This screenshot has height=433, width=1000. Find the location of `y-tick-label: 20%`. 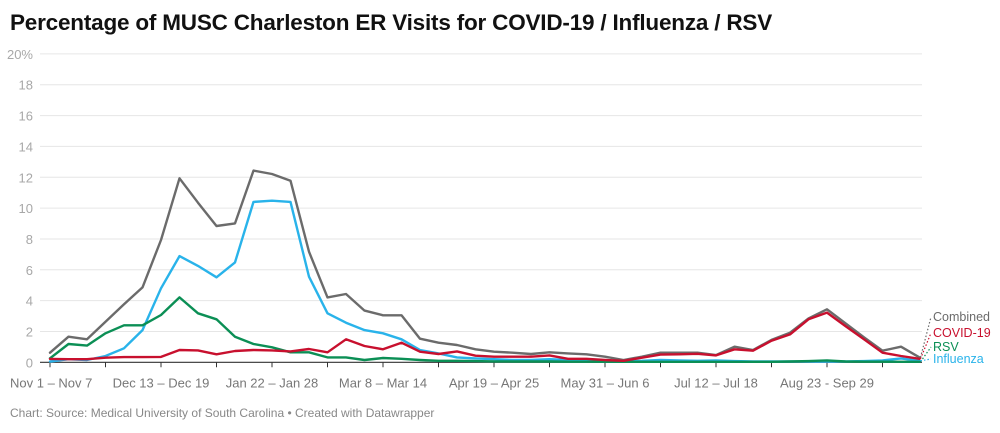

y-tick-label: 20% is located at coordinates (20, 54).